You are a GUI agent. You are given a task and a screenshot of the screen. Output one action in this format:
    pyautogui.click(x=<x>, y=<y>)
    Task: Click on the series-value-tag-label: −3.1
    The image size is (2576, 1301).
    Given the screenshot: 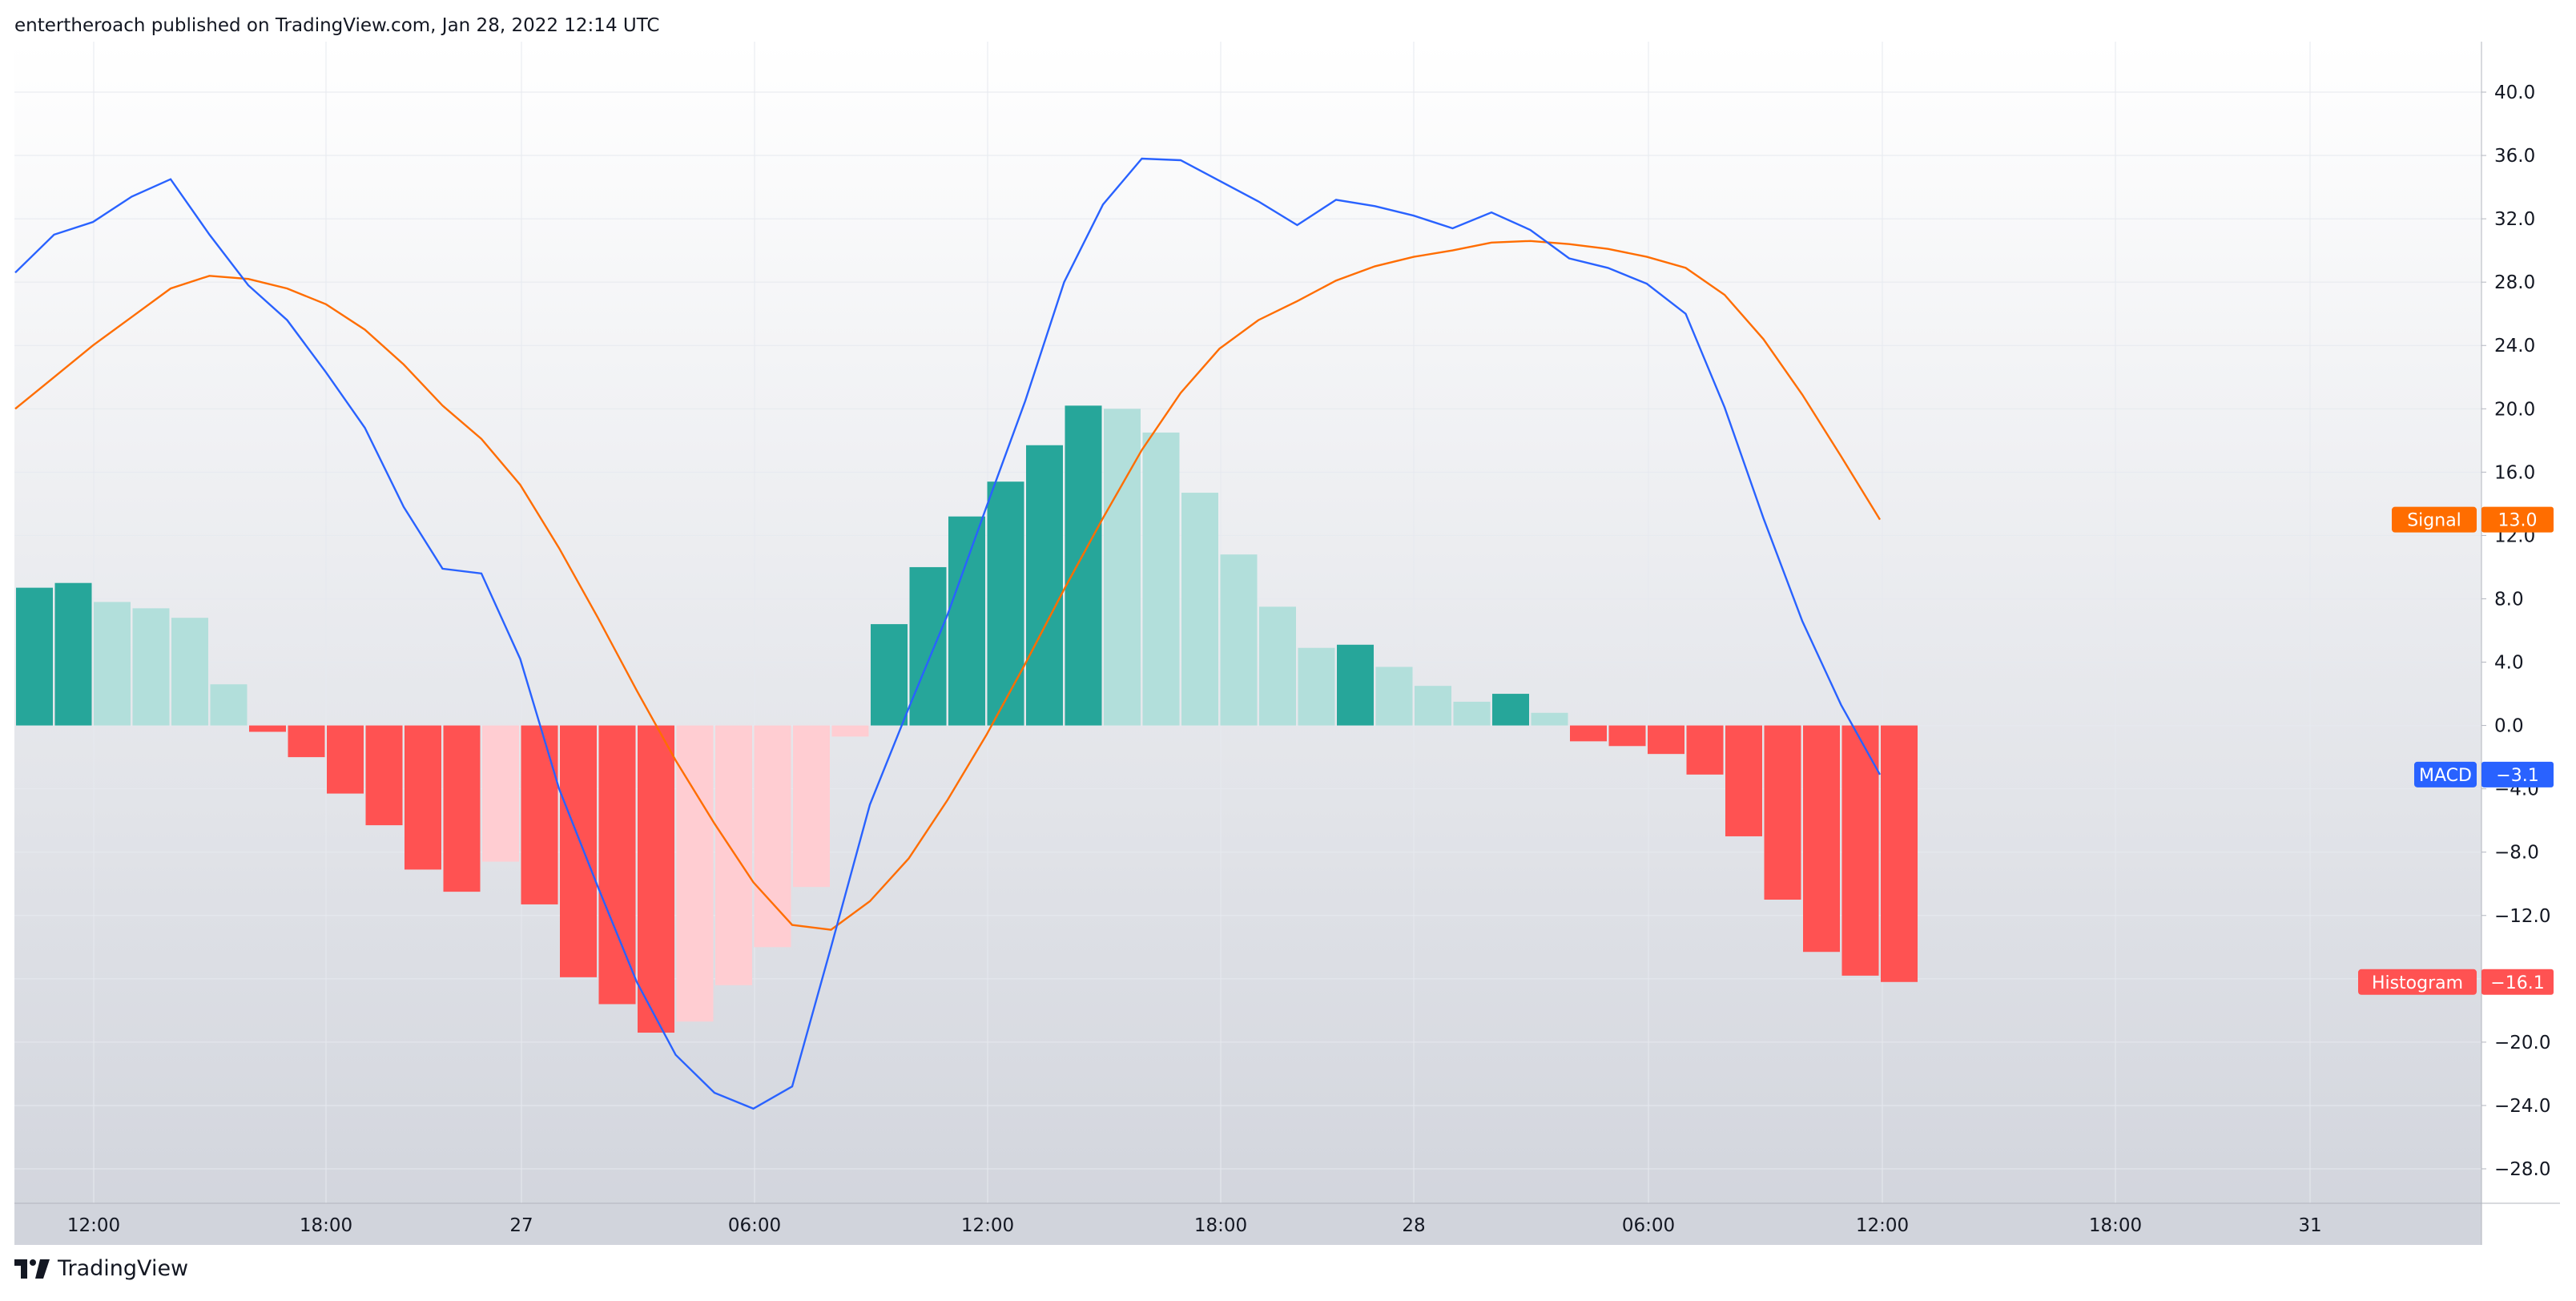 What is the action you would take?
    pyautogui.click(x=2517, y=776)
    